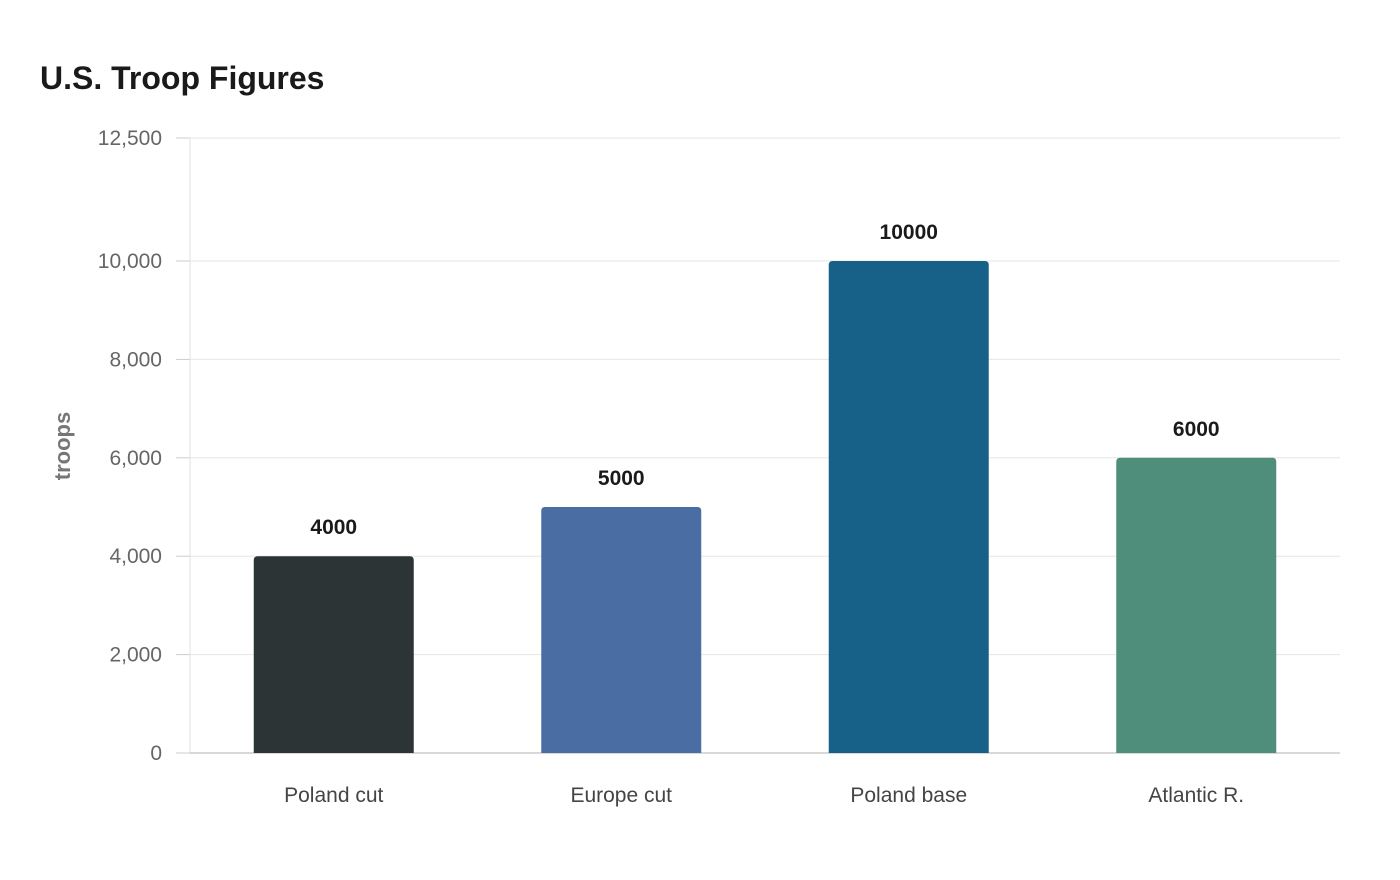  What do you see at coordinates (333, 654) in the screenshot?
I see `bar-poland-cut` at bounding box center [333, 654].